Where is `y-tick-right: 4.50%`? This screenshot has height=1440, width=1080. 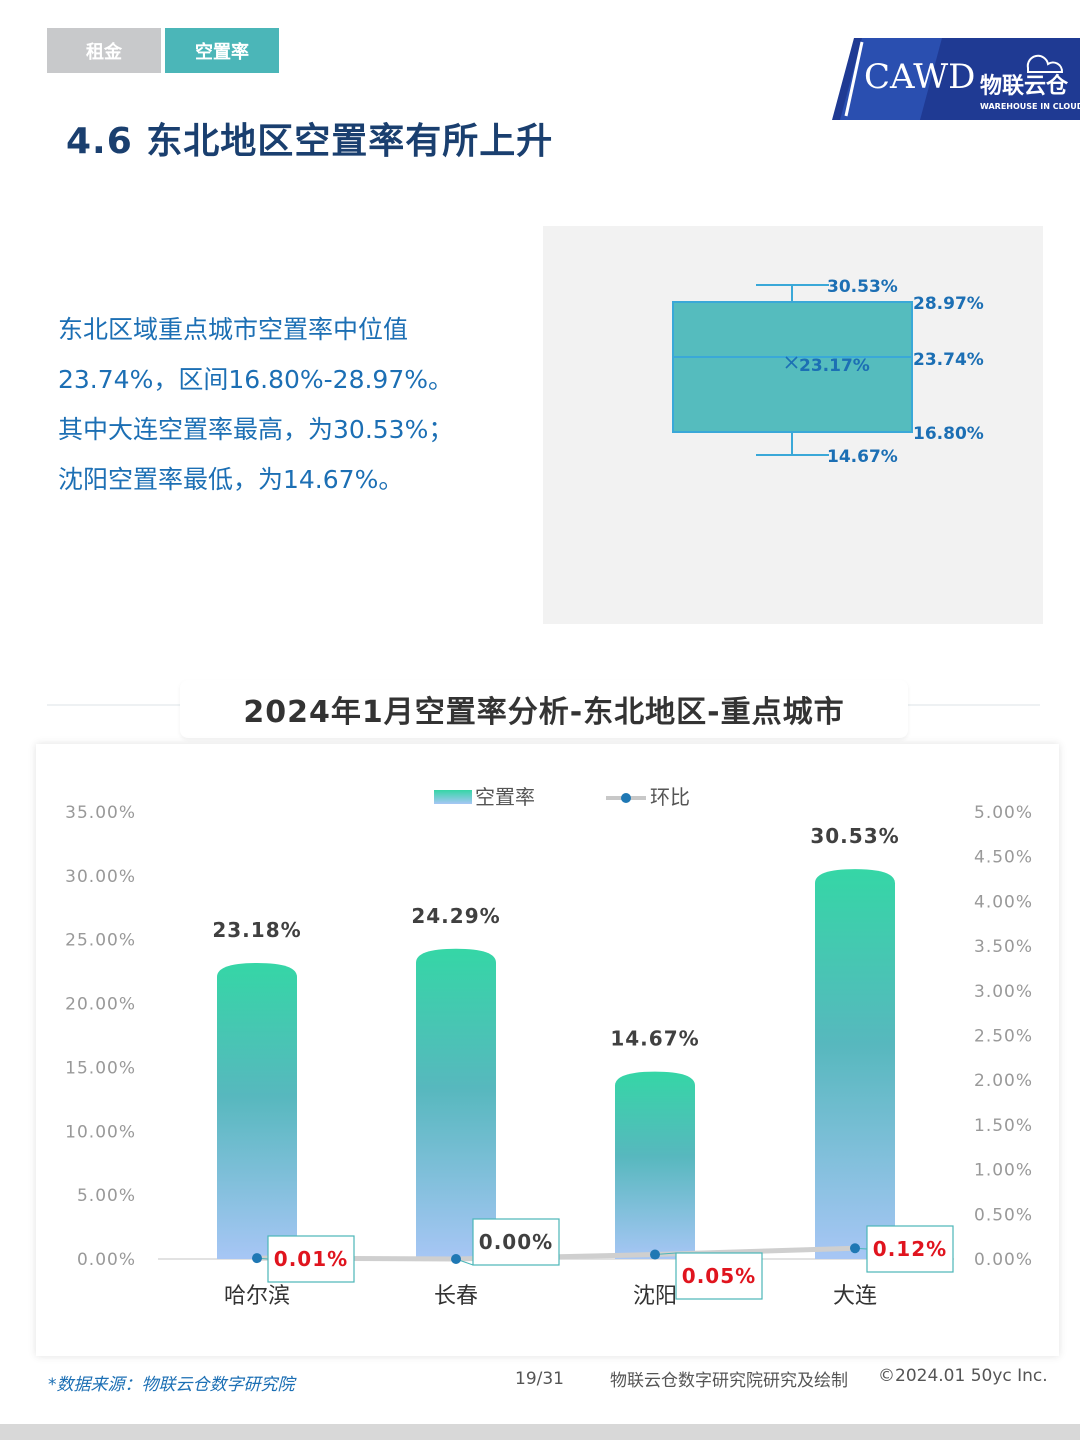
y-tick-right: 4.50% is located at coordinates (1003, 858).